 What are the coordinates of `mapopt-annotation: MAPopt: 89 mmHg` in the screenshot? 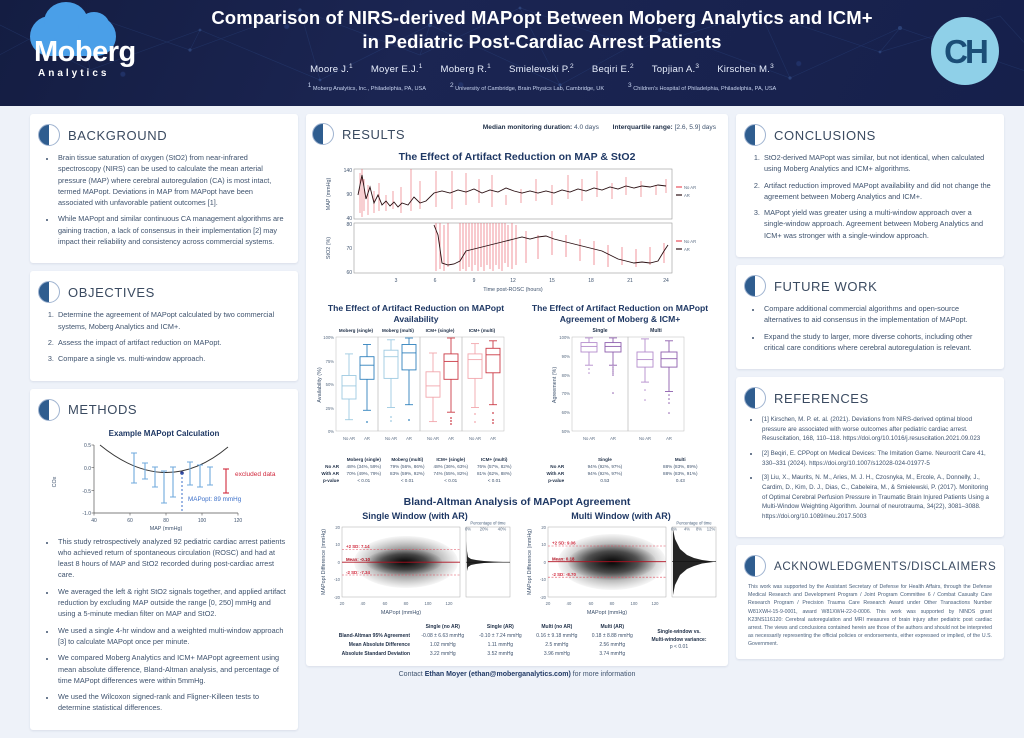 It's located at (215, 499).